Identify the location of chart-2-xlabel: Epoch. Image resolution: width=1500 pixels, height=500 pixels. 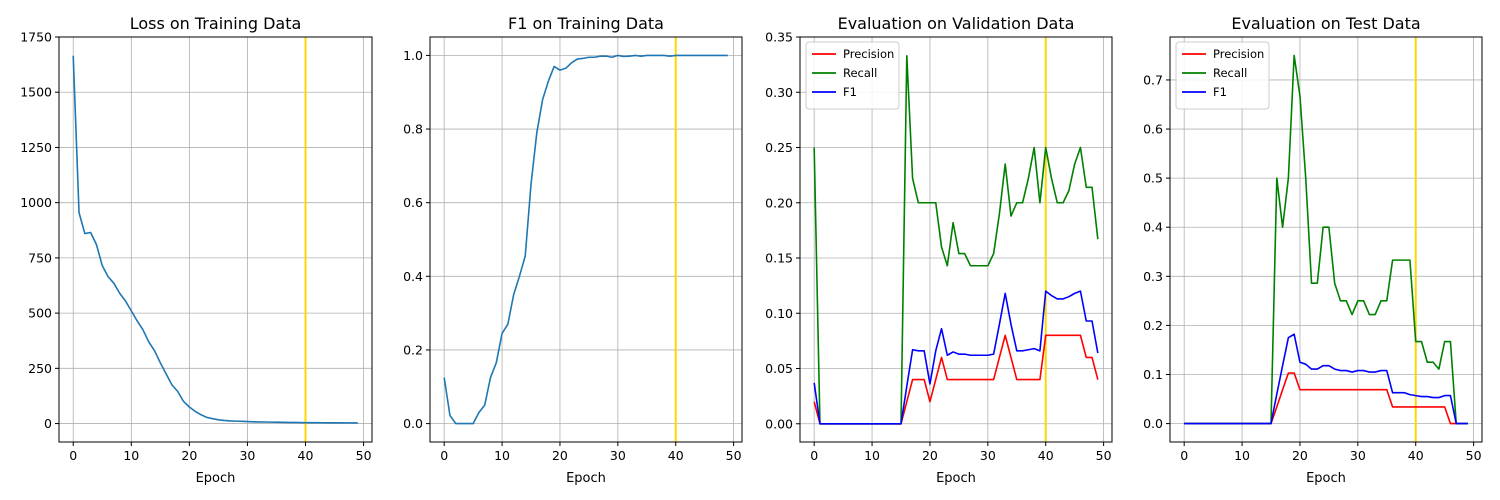
(956, 478).